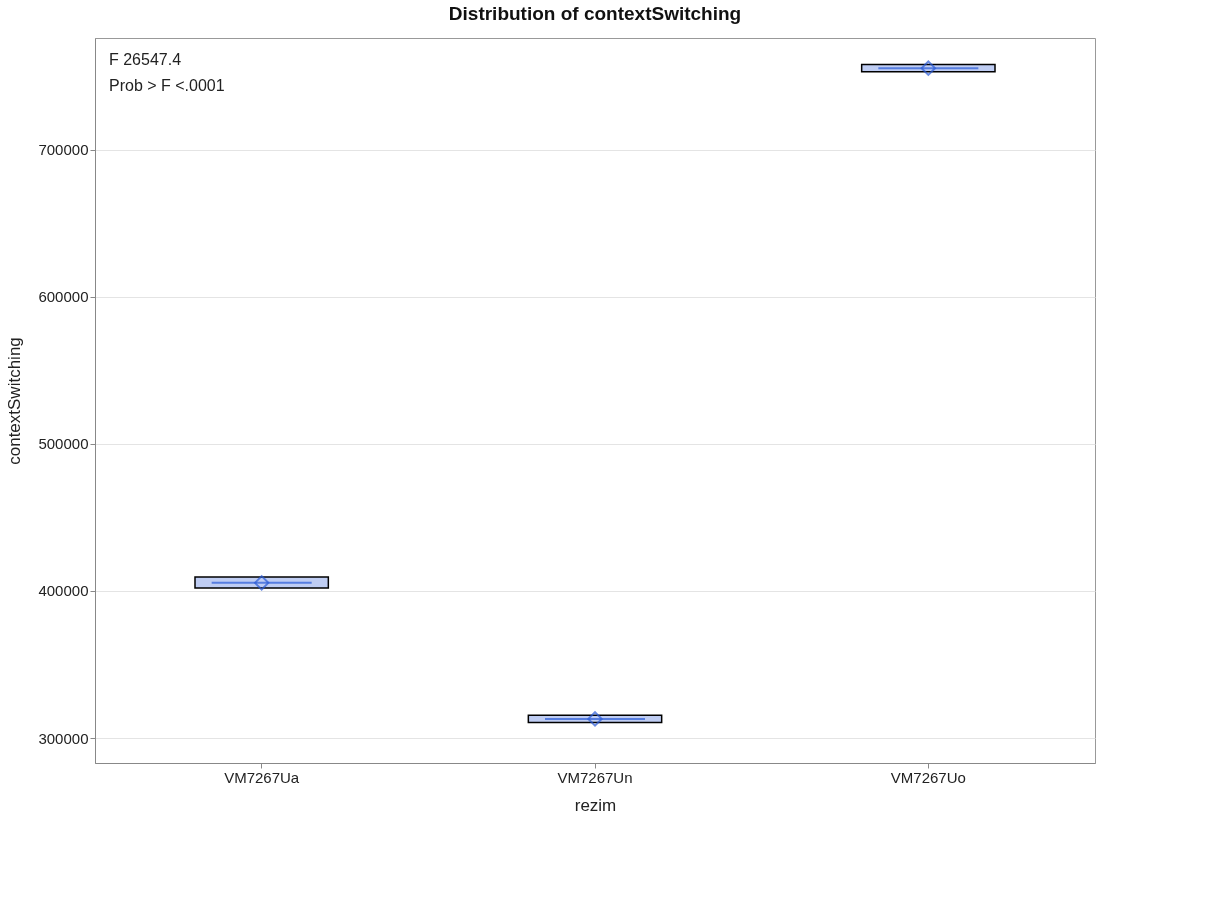 The image size is (1209, 901). I want to click on annotation: Prob > F <.0001, so click(167, 85).